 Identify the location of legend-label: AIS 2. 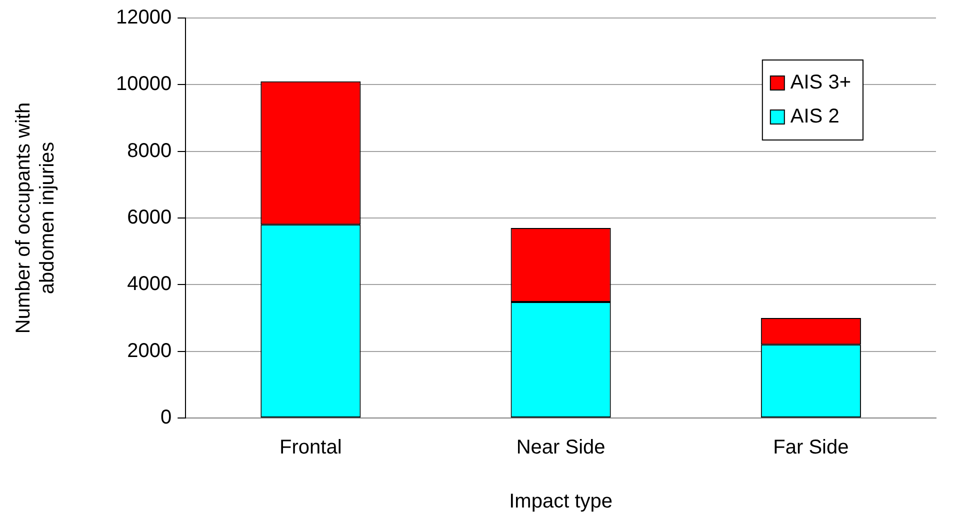
(815, 117).